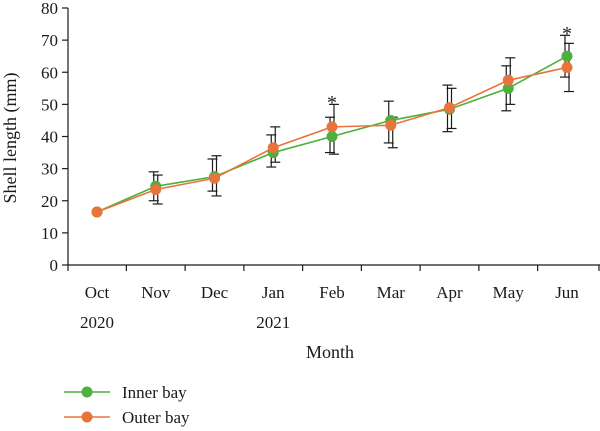  What do you see at coordinates (449, 68) in the screenshot?
I see `significance-annotations: **` at bounding box center [449, 68].